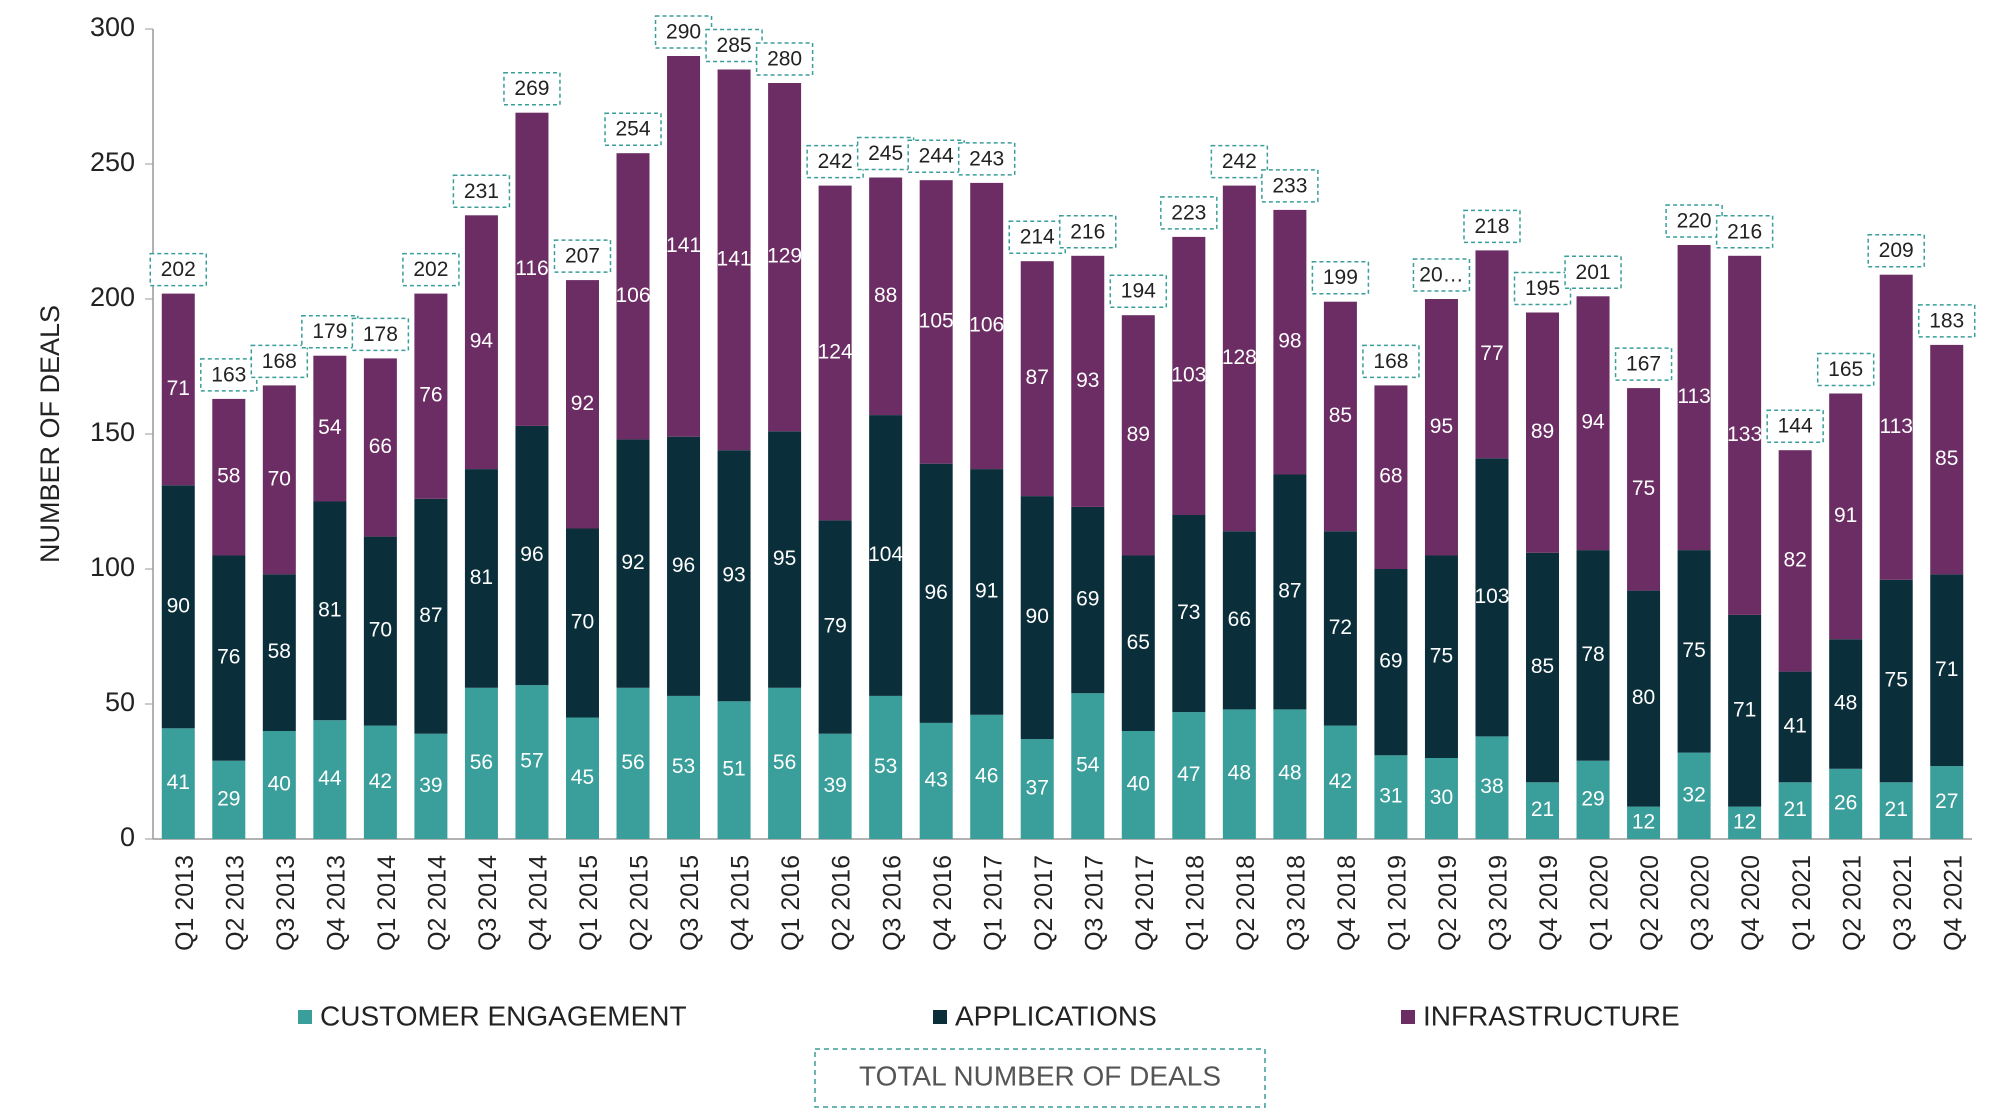  Describe the element at coordinates (1195, 903) in the screenshot. I see `x-tick-label: Q1 2018` at that location.